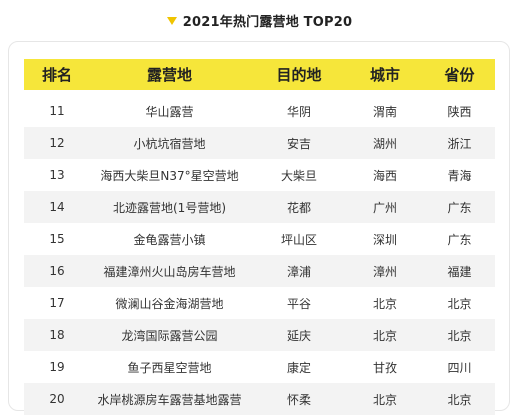 The image size is (519, 415). I want to click on title-bar: 2021年热门露营地 TOP20, so click(259, 20).